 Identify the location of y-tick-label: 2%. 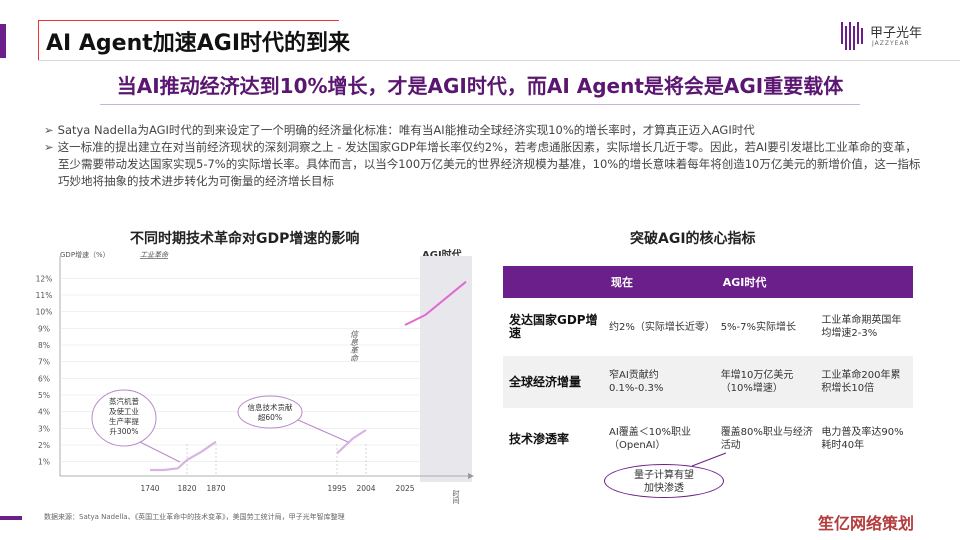
(44, 445).